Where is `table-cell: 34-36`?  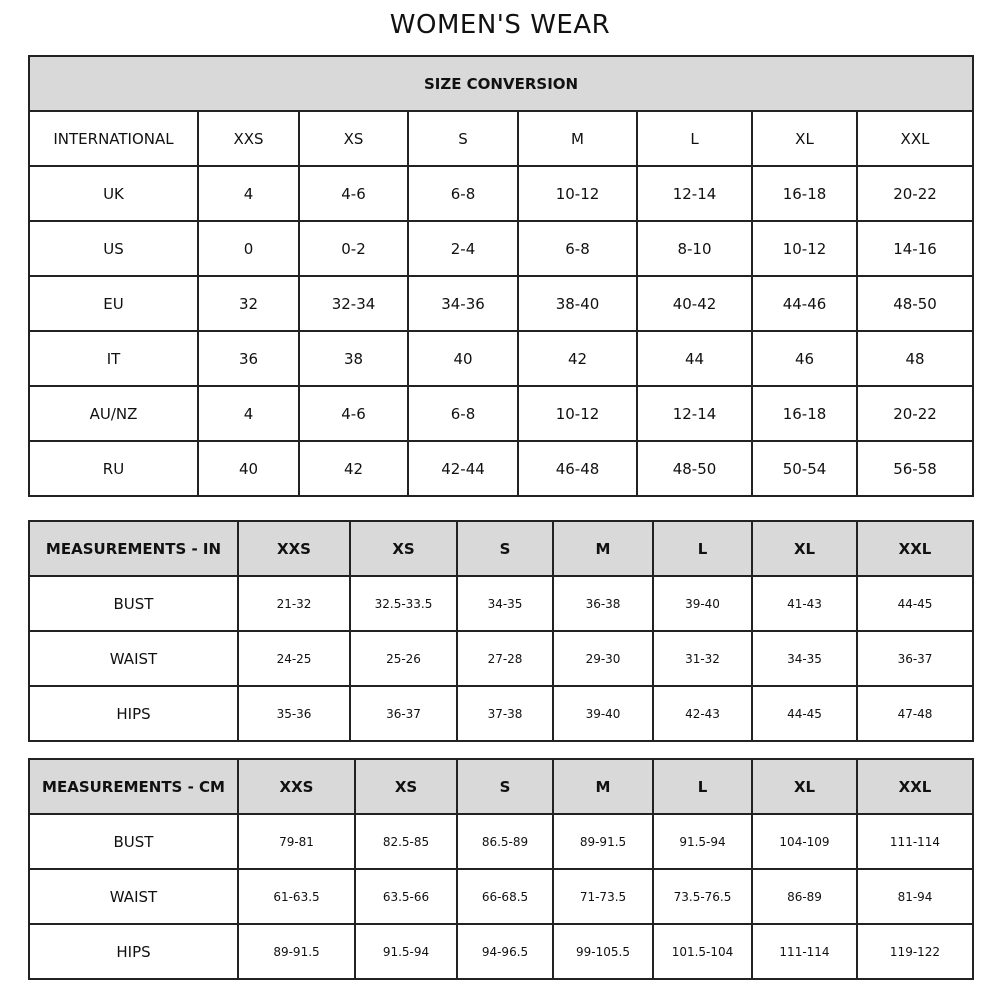
table-cell: 34-36 is located at coordinates (463, 303).